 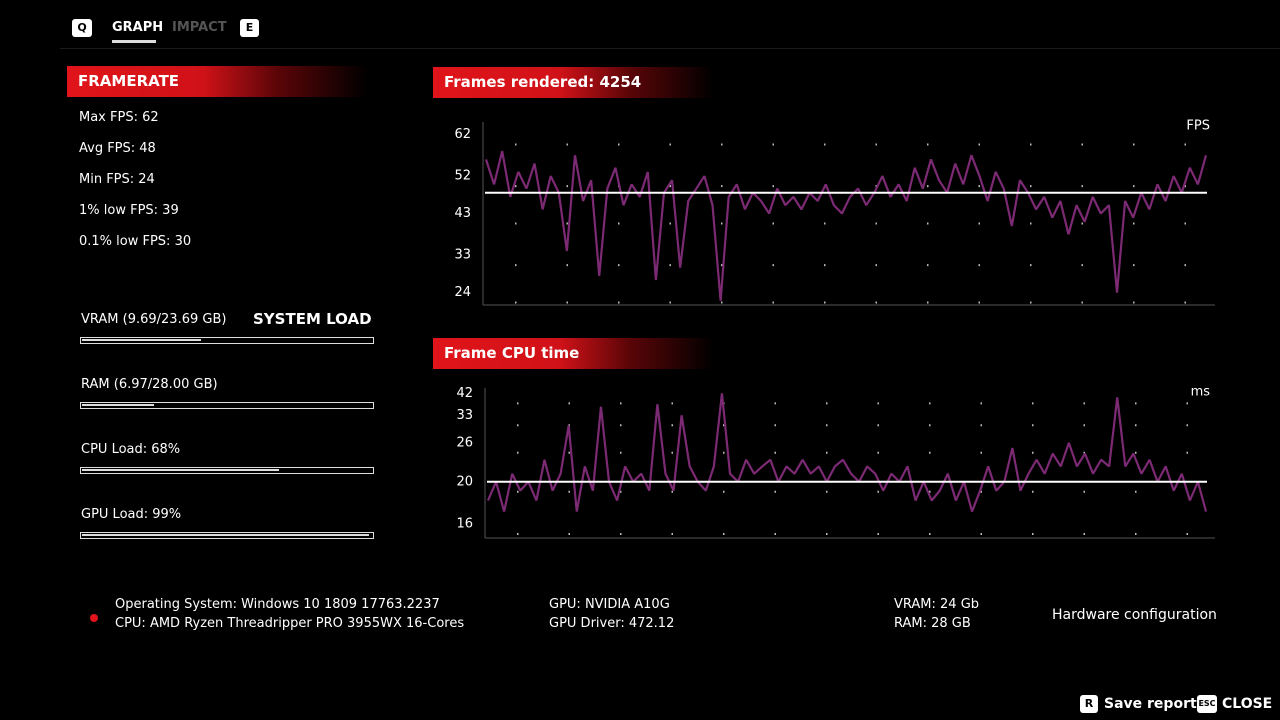 I want to click on hw-ram: RAM: 28 GB, so click(x=932, y=623).